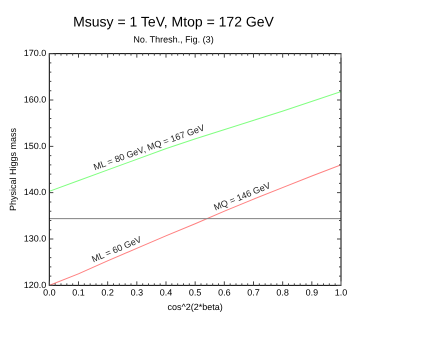 The width and height of the screenshot is (436, 337). I want to click on annotation: MQ = 146 GeV, so click(242, 196).